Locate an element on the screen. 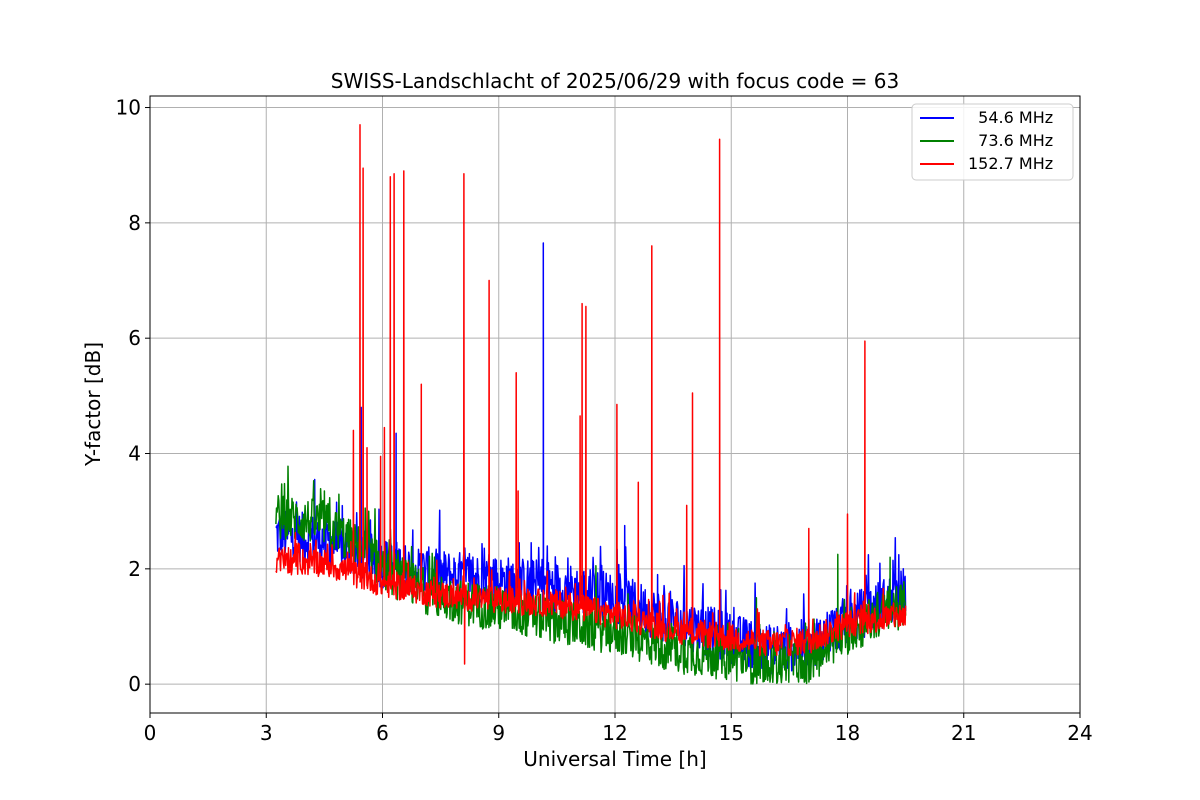 This screenshot has height=800, width=1200. legend-box is located at coordinates (992, 142).